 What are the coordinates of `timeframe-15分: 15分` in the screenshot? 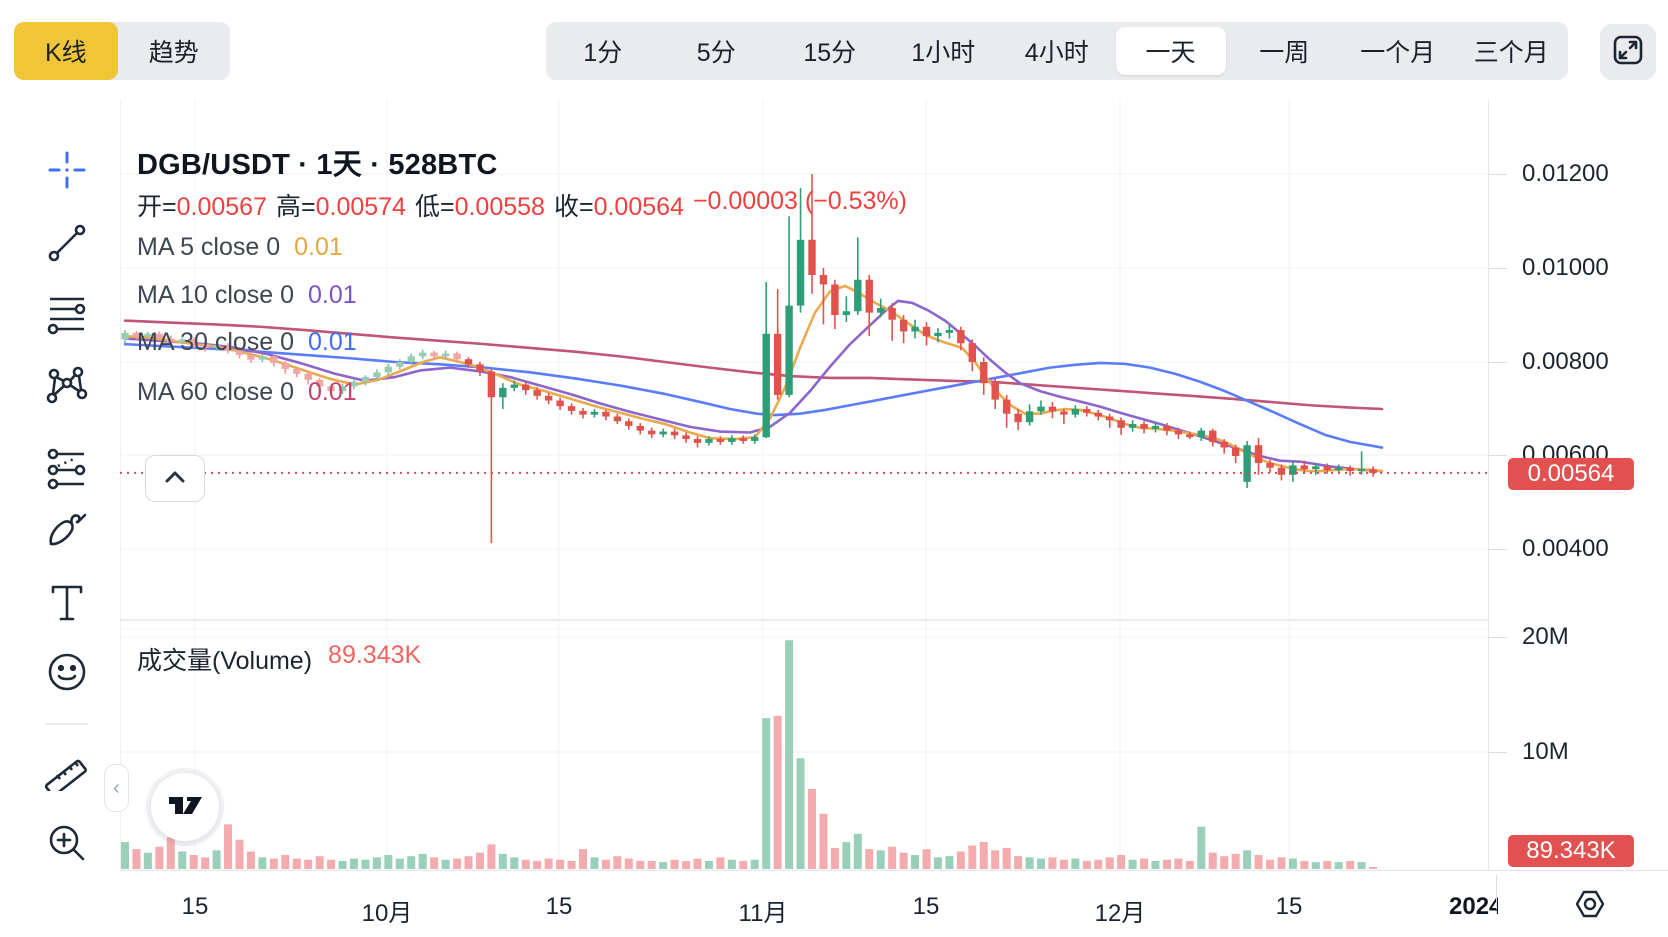 It's located at (830, 53).